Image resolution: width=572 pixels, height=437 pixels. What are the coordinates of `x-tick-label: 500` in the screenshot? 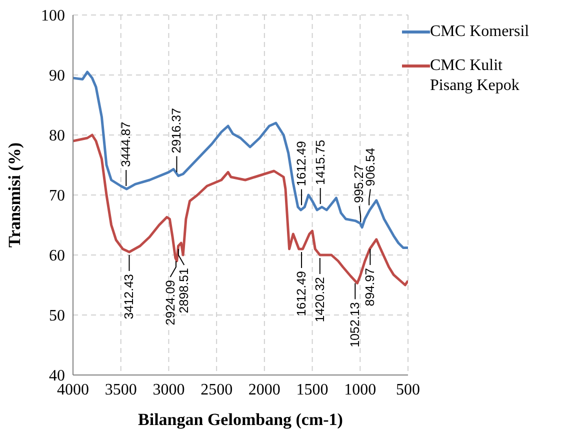 It's located at (408, 389).